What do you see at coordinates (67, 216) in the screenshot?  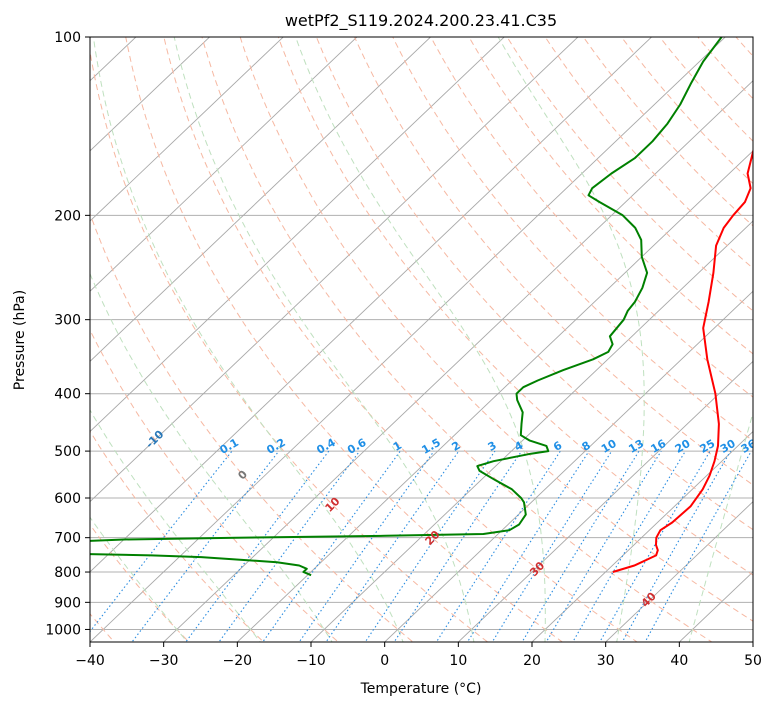 I see `y-tick-label: 200` at bounding box center [67, 216].